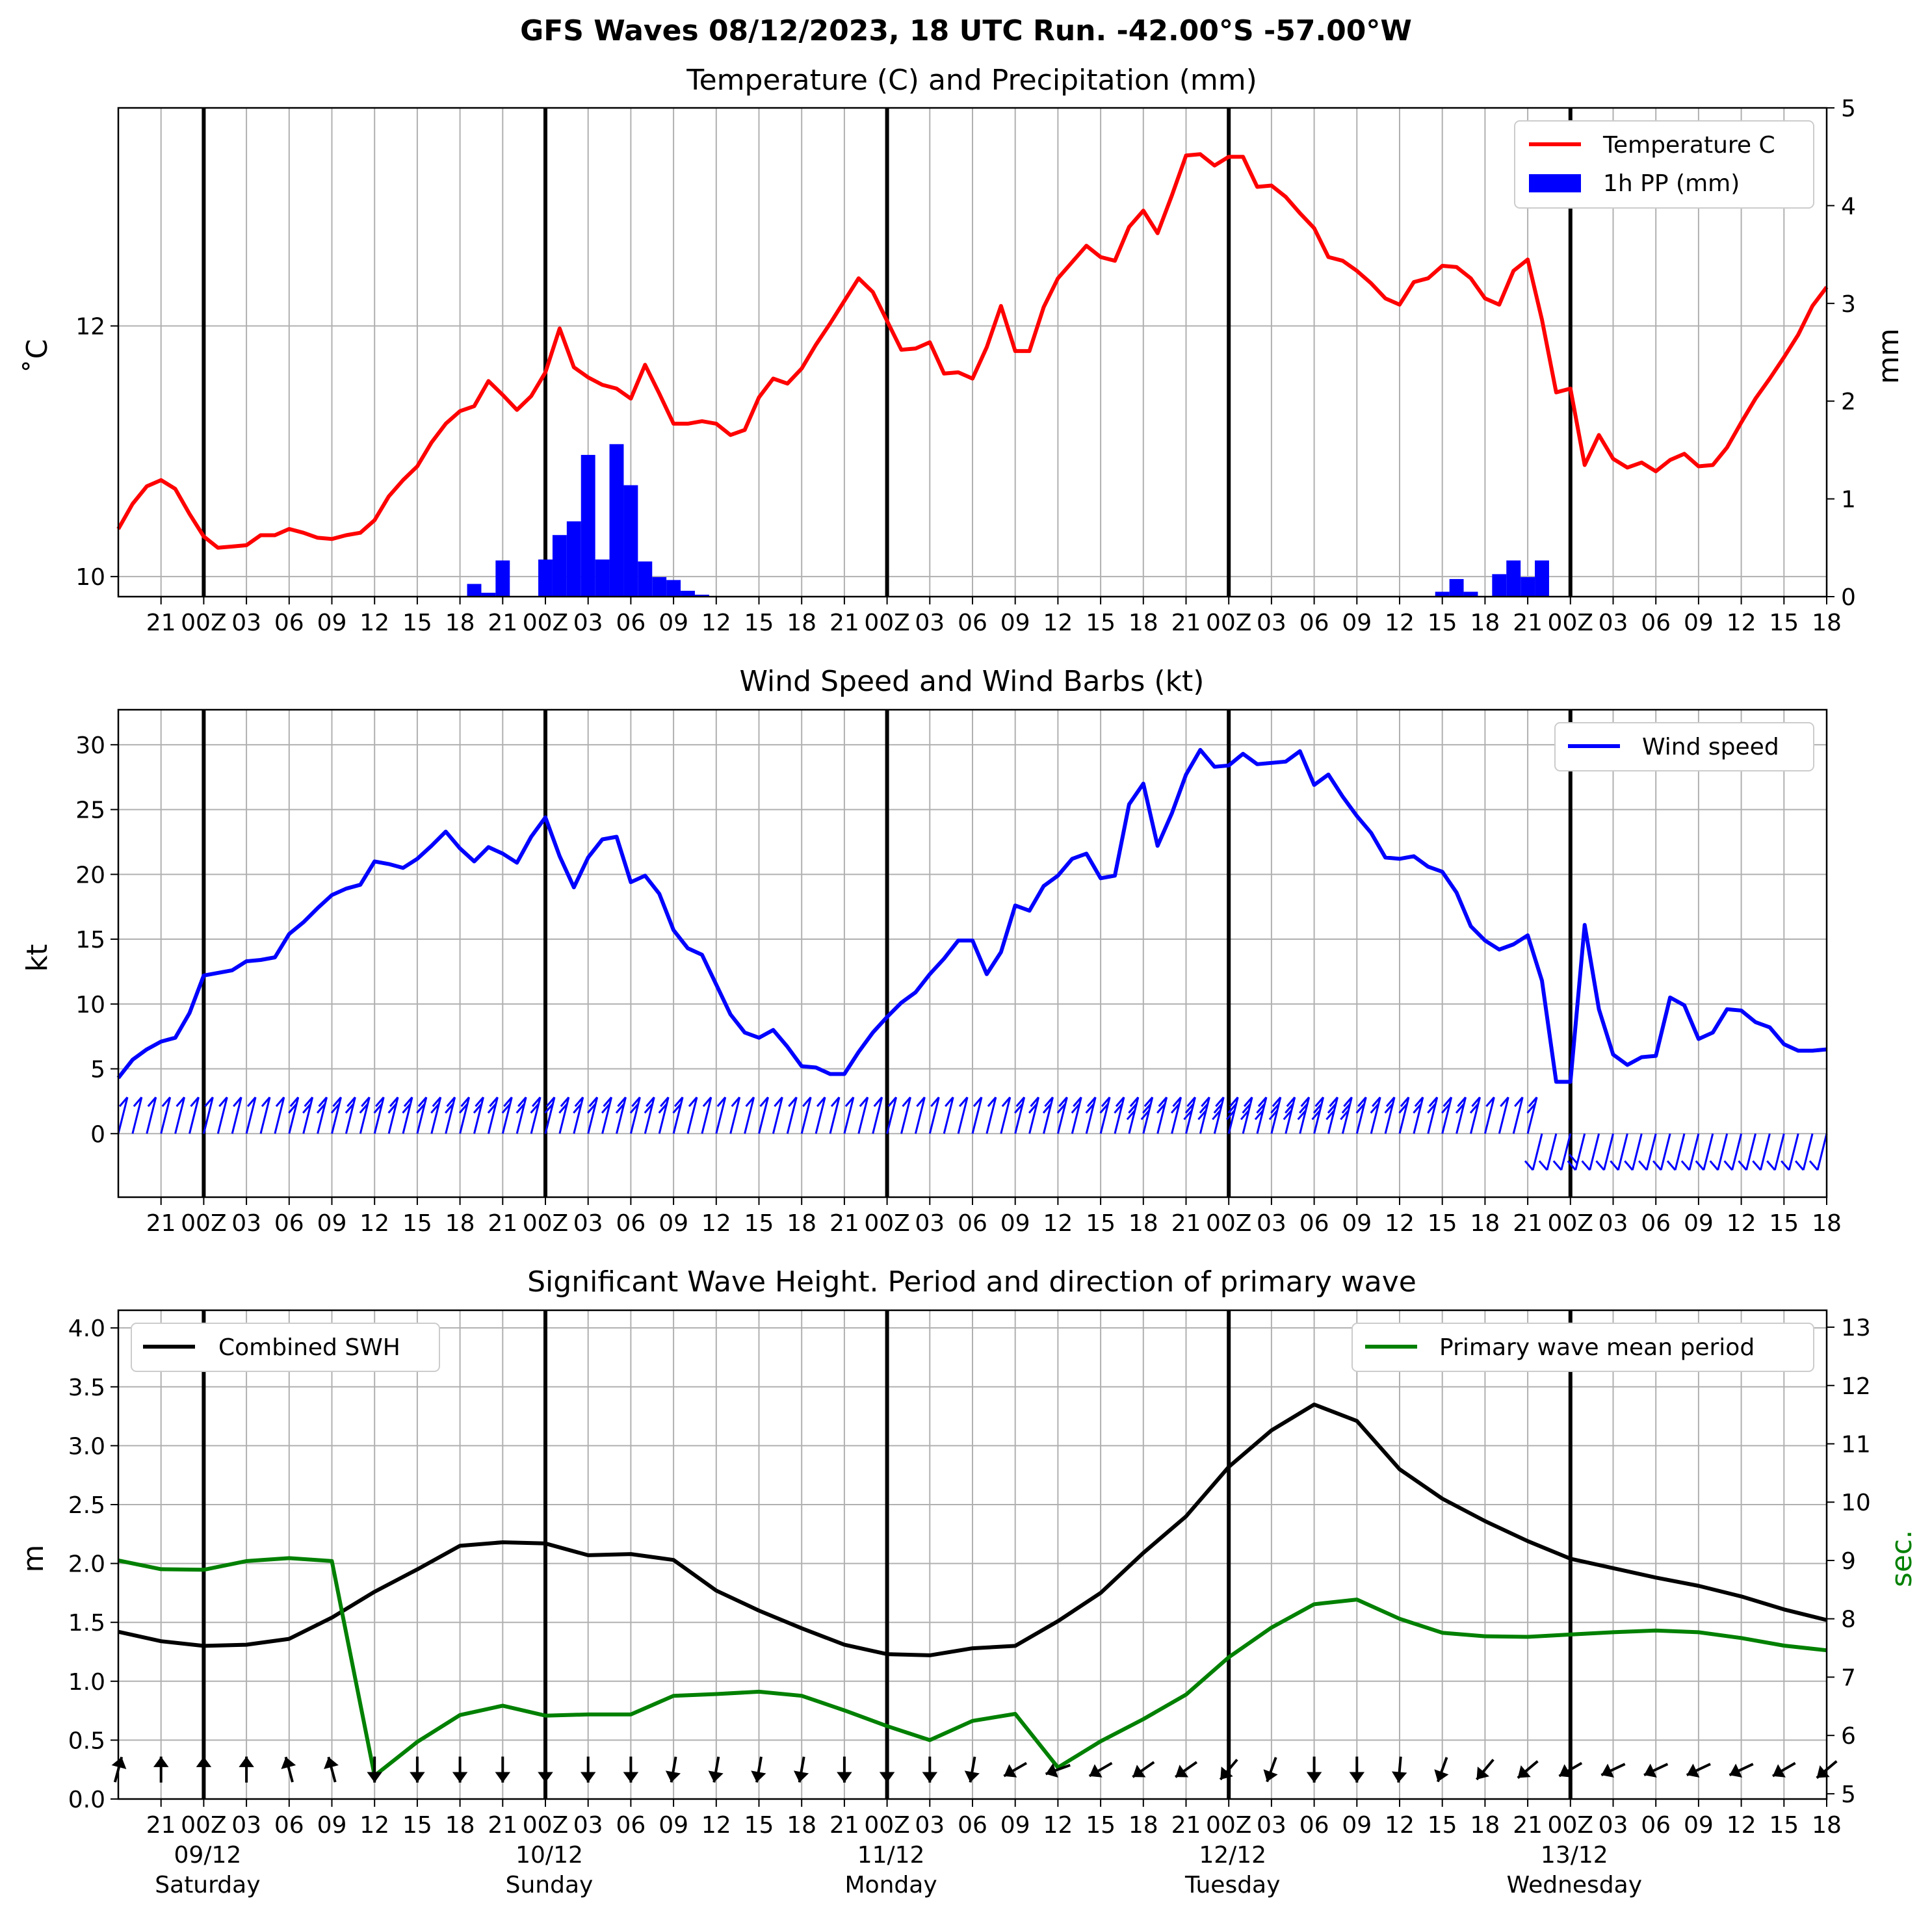 The height and width of the screenshot is (1916, 1932). What do you see at coordinates (1848, 597) in the screenshot?
I see `y-tick-label-right: 0` at bounding box center [1848, 597].